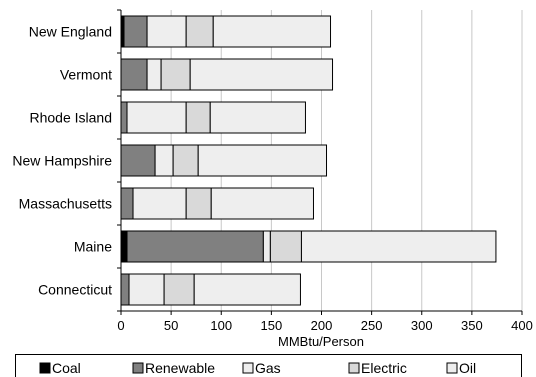 Image resolution: width=536 pixels, height=377 pixels. I want to click on bar-vermont-electric, so click(175, 74).